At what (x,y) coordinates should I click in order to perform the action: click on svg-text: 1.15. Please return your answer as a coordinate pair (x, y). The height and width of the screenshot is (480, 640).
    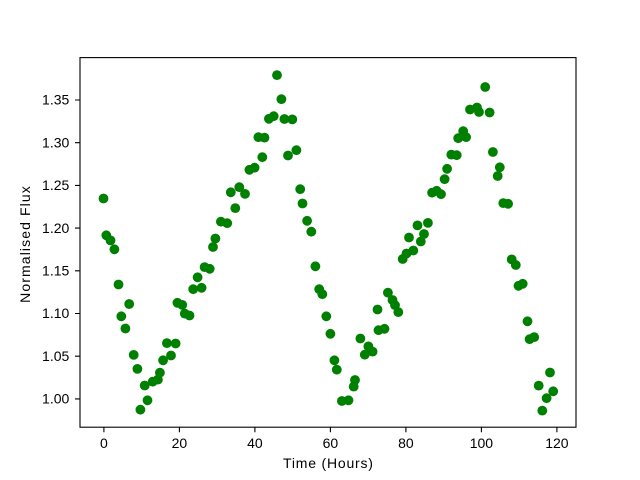
    Looking at the image, I should click on (55, 271).